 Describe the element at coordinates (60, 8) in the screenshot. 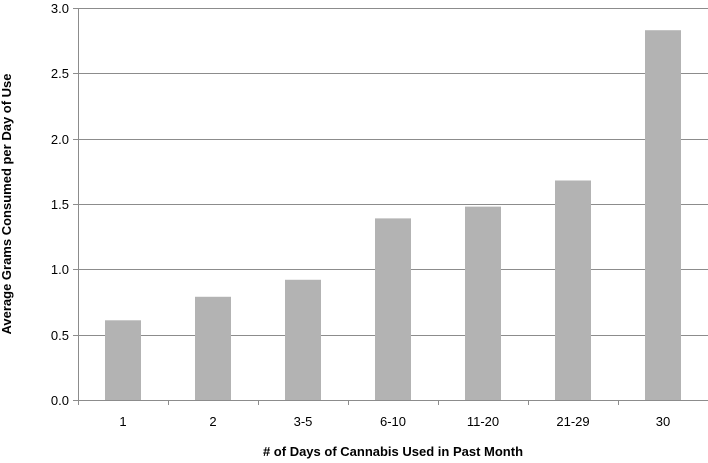

I see `y-tick-label: 3.0` at that location.